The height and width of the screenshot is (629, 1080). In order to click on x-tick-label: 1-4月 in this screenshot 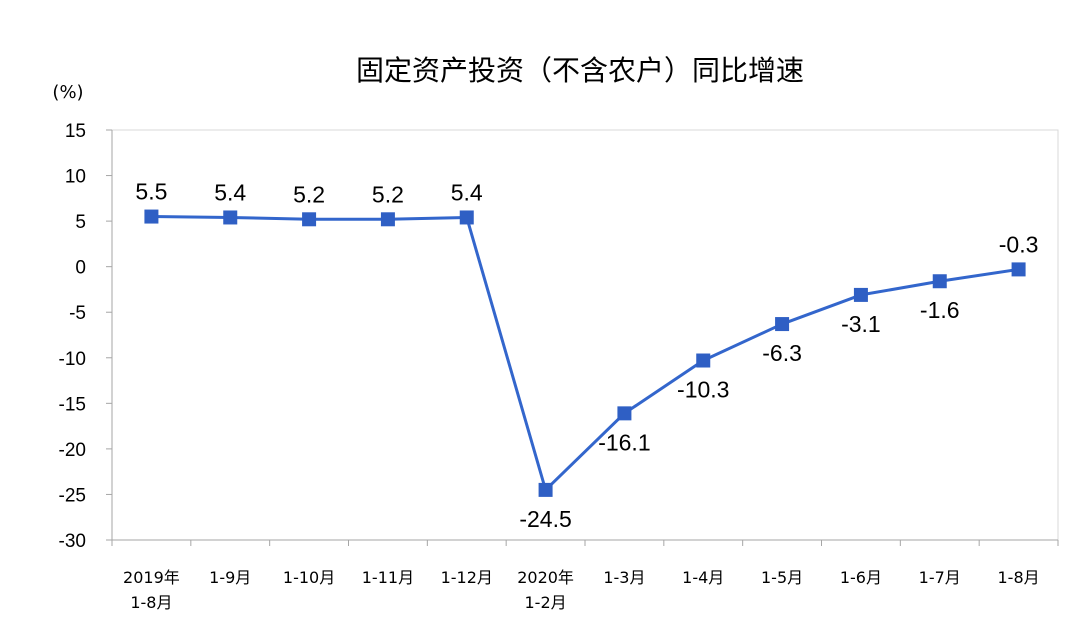, I will do `click(703, 577)`.